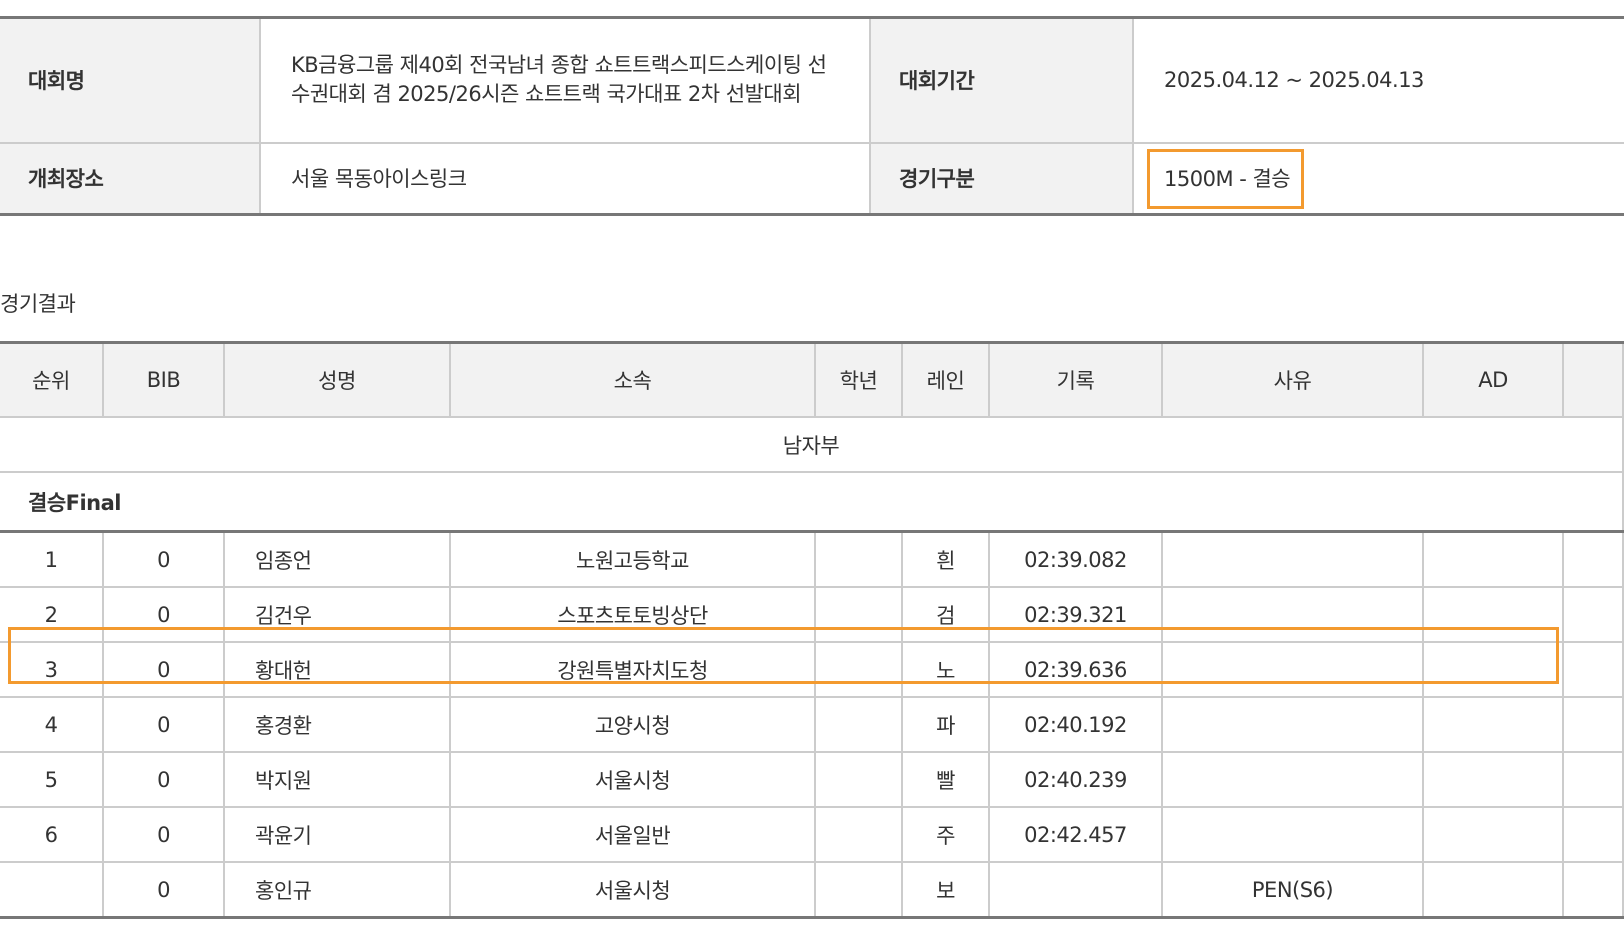 The height and width of the screenshot is (932, 1624). I want to click on results-section-title: 경기결과, so click(38, 304).